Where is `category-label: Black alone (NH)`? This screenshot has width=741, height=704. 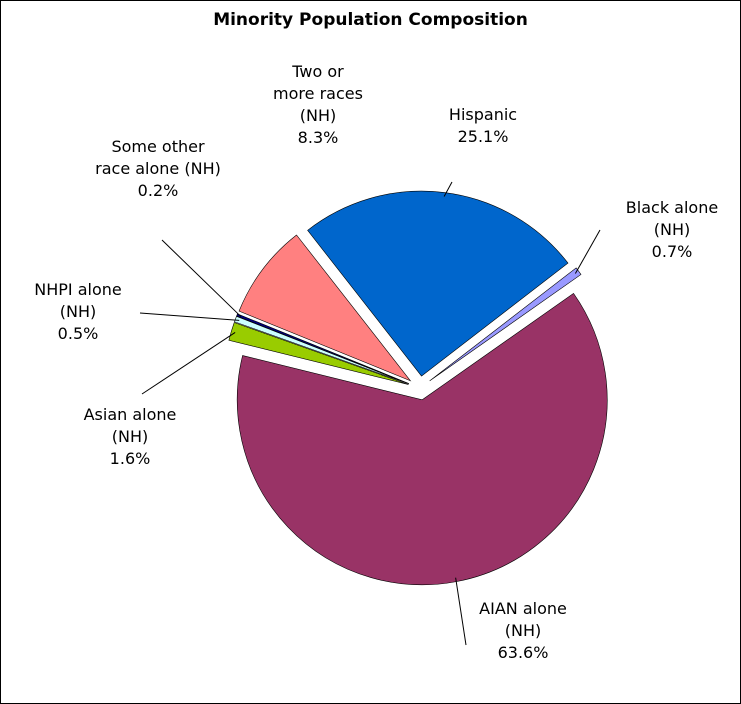
category-label: Black alone (NH) is located at coordinates (672, 218).